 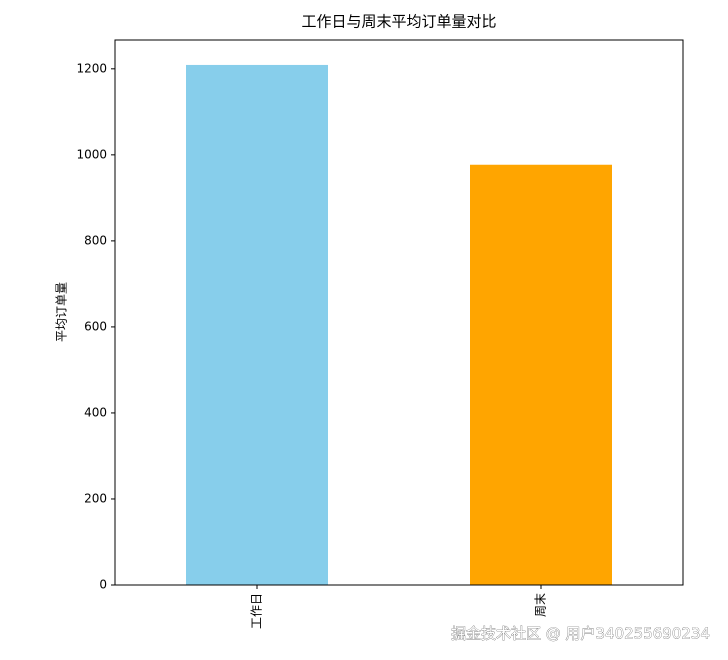 What do you see at coordinates (103, 585) in the screenshot?
I see `y-tick-label: 0` at bounding box center [103, 585].